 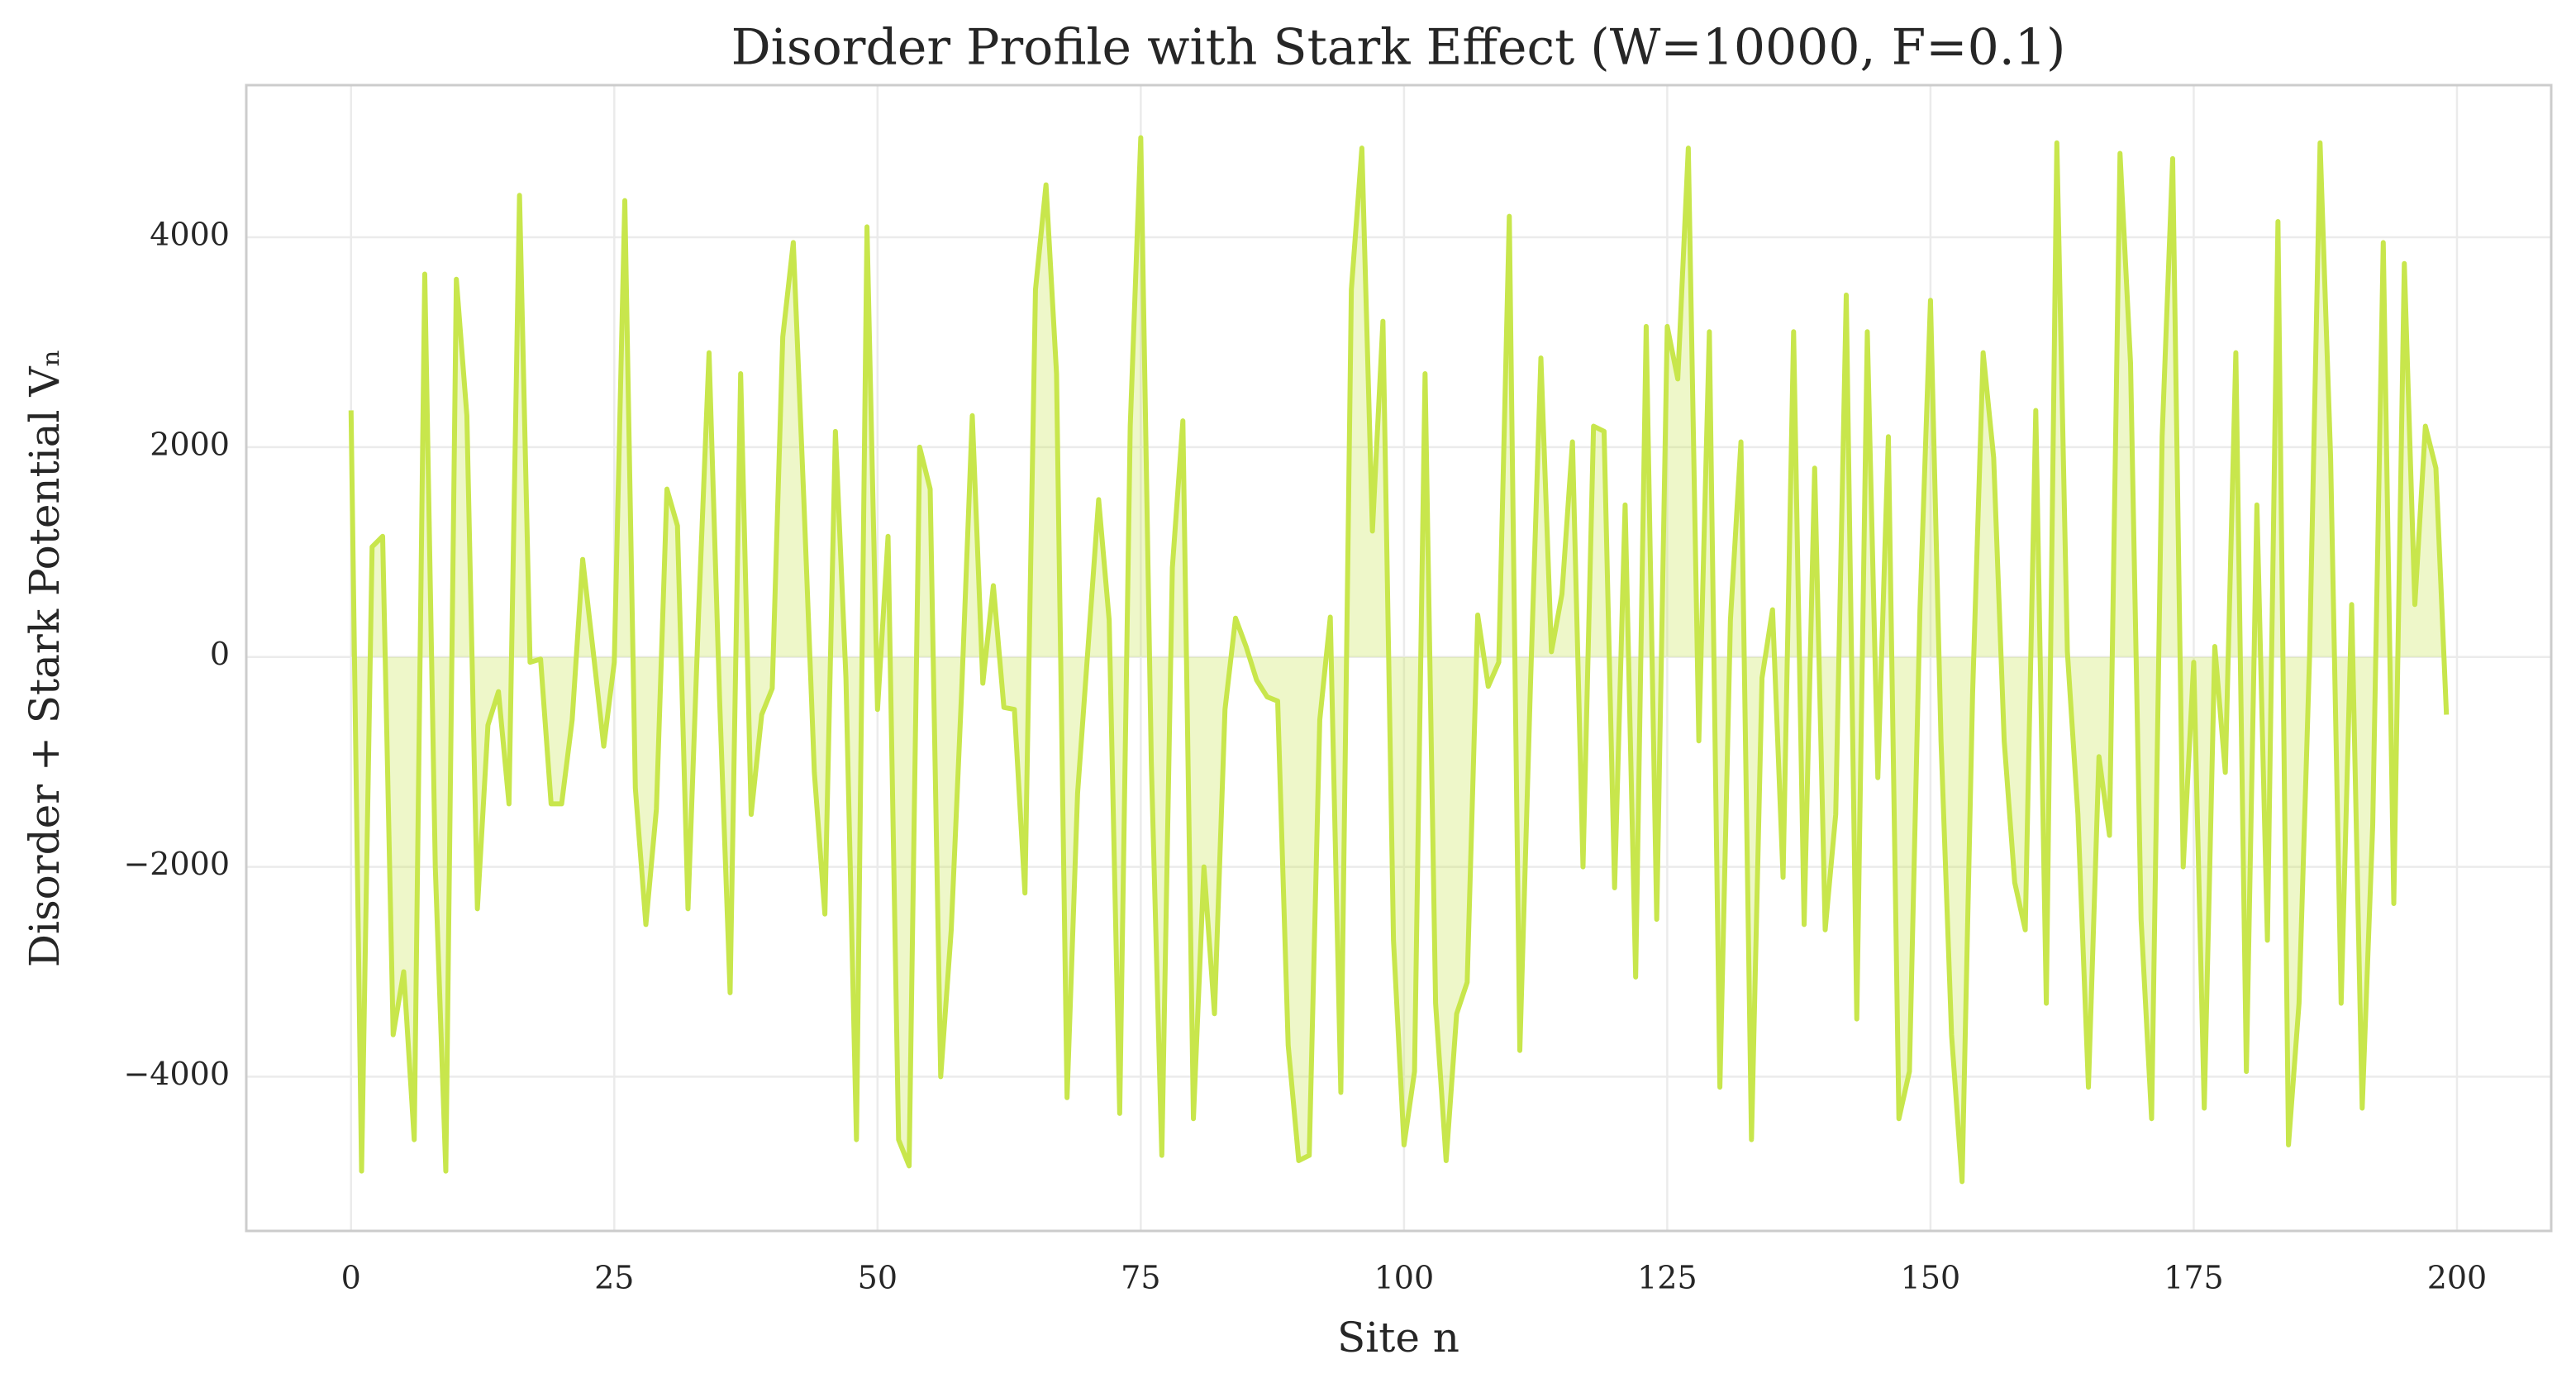 I want to click on y-axis-label: Disorder + Stark Potential Vₙ, so click(x=45, y=658).